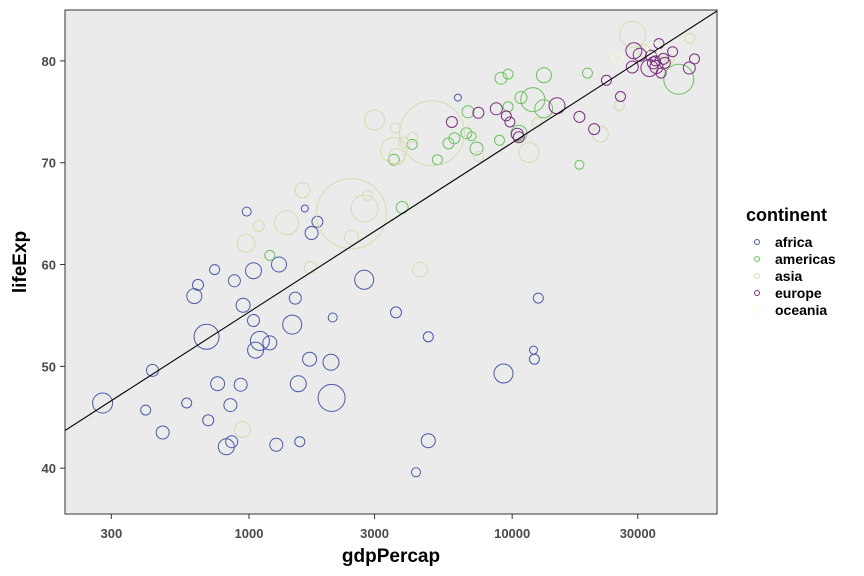 Image resolution: width=864 pixels, height=576 pixels. What do you see at coordinates (638, 533) in the screenshot?
I see `x-tick-label: 30000` at bounding box center [638, 533].